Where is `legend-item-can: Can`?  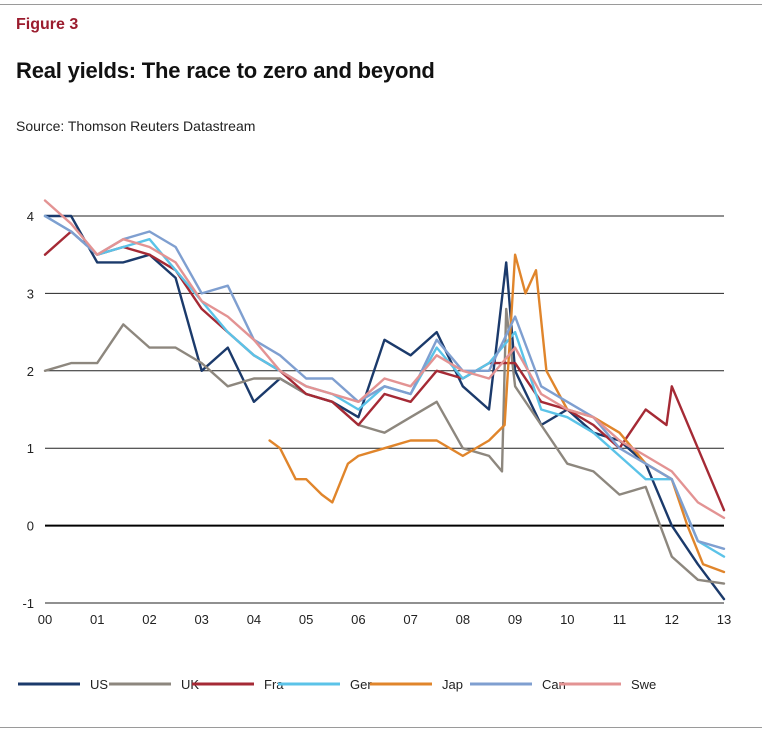
legend-item-can: Can is located at coordinates (518, 684).